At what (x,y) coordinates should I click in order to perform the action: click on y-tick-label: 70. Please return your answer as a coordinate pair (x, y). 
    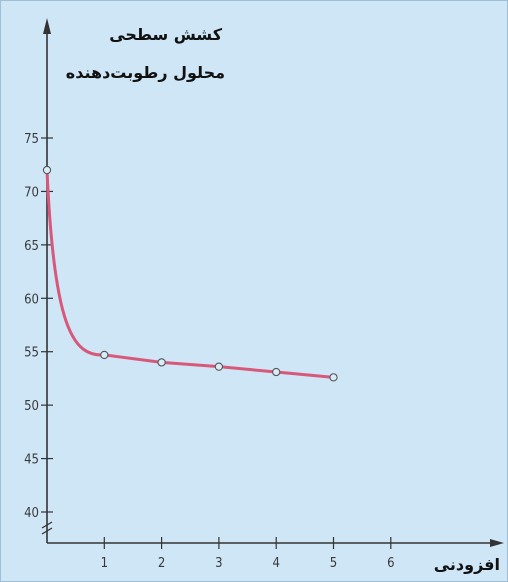
    Looking at the image, I should click on (31, 192).